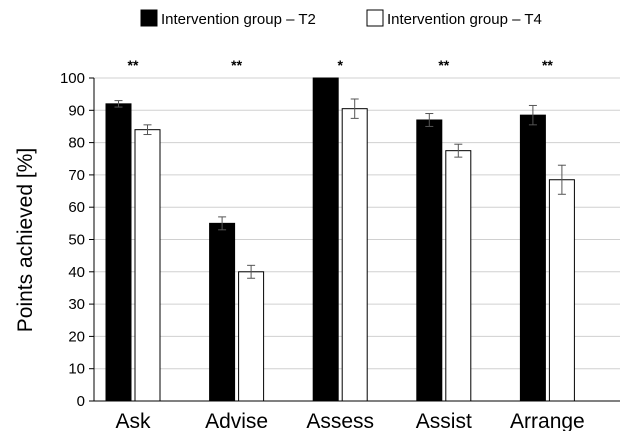 The width and height of the screenshot is (620, 431). What do you see at coordinates (72, 78) in the screenshot?
I see `y-tick-label: 100` at bounding box center [72, 78].